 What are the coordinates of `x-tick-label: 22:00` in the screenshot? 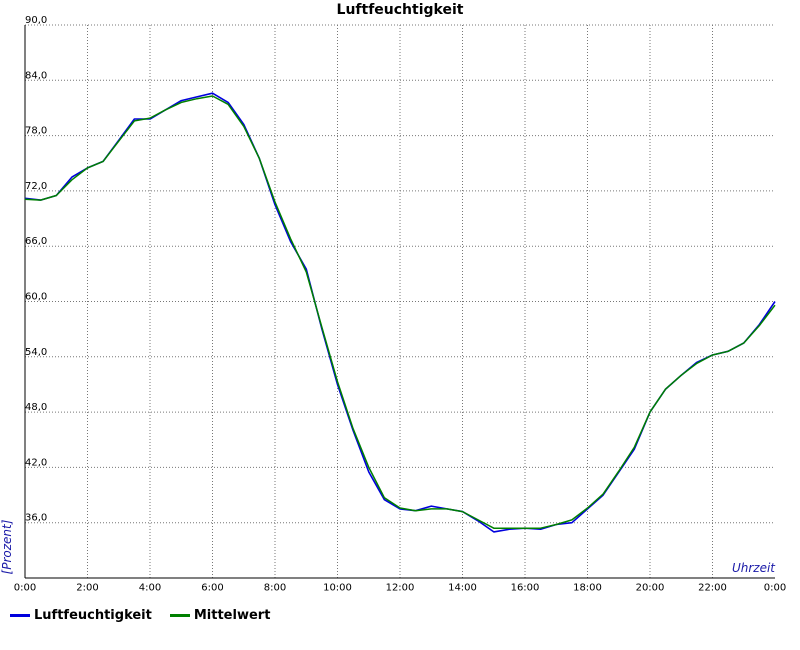 It's located at (712, 587).